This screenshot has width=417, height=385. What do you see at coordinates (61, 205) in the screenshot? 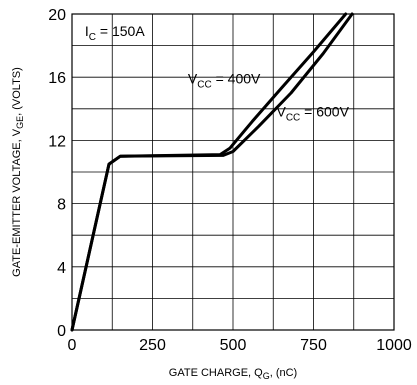
I see `y-tick-label: 8` at bounding box center [61, 205].